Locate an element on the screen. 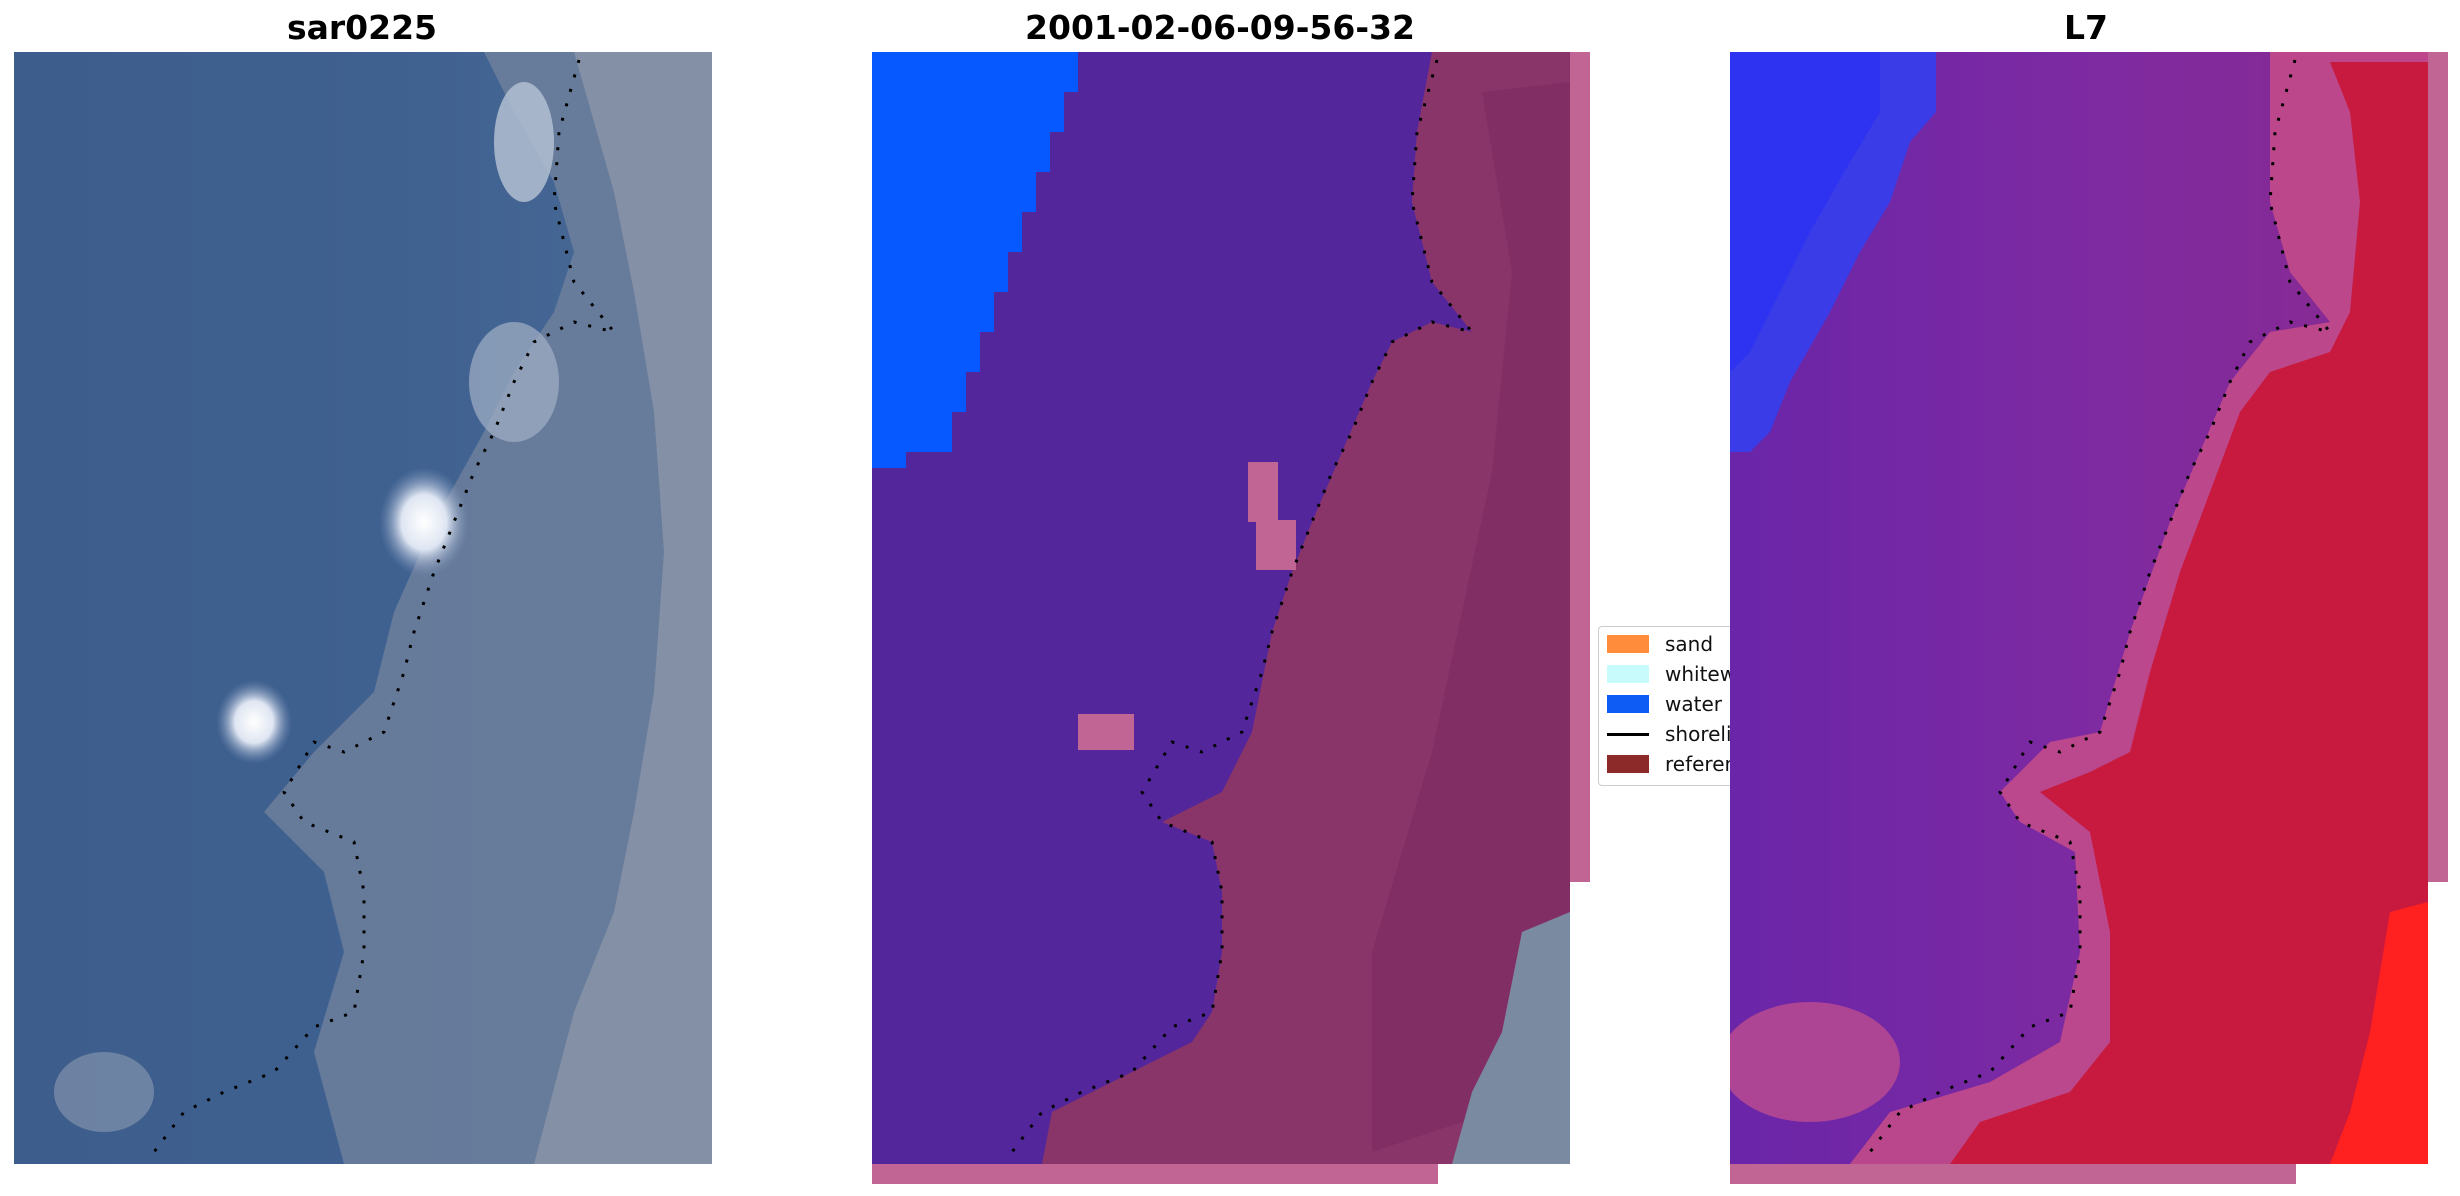  legend-item-water: water is located at coordinates (1664, 704).